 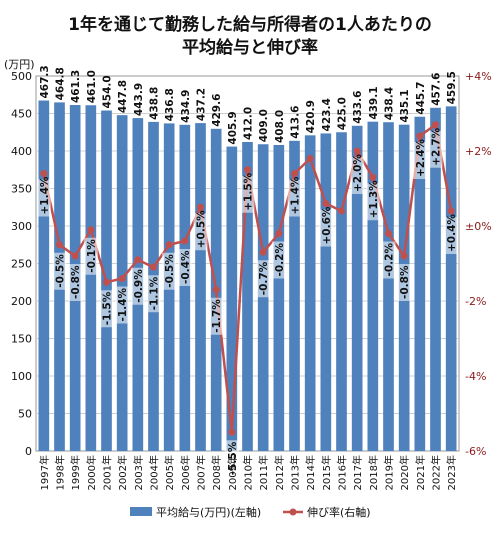 What do you see at coordinates (421, 98) in the screenshot?
I see `bar-value-label: 445.7` at bounding box center [421, 98].